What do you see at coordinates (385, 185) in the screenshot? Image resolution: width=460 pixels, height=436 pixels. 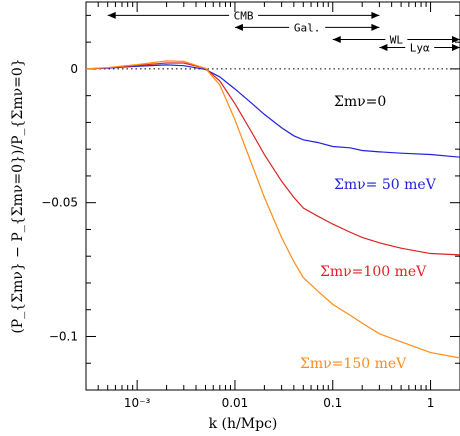 I see `series-label-1: Σmν= 50 meV` at bounding box center [385, 185].